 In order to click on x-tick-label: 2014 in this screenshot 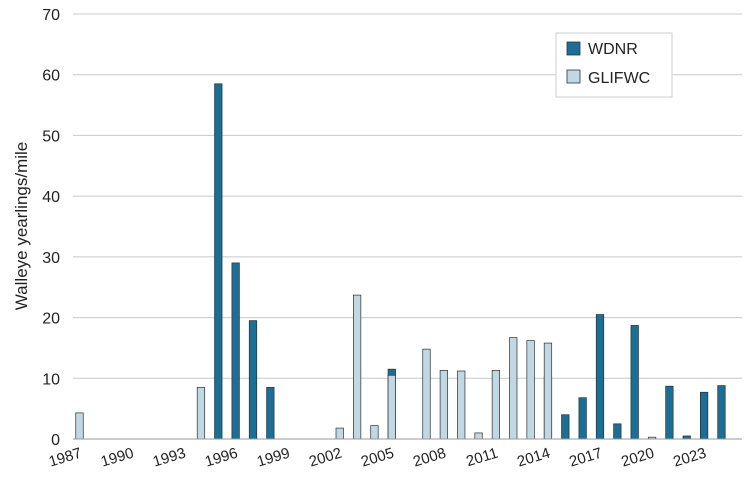, I will do `click(533, 458)`.